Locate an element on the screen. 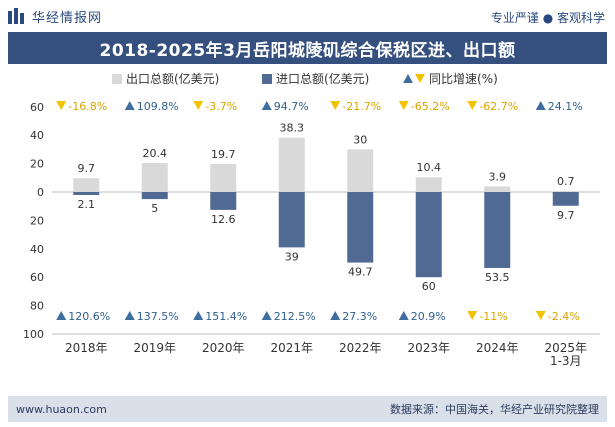 Image resolution: width=615 pixels, height=427 pixels. tagline: 专业严谨 ● 客观科学 is located at coordinates (547, 18).